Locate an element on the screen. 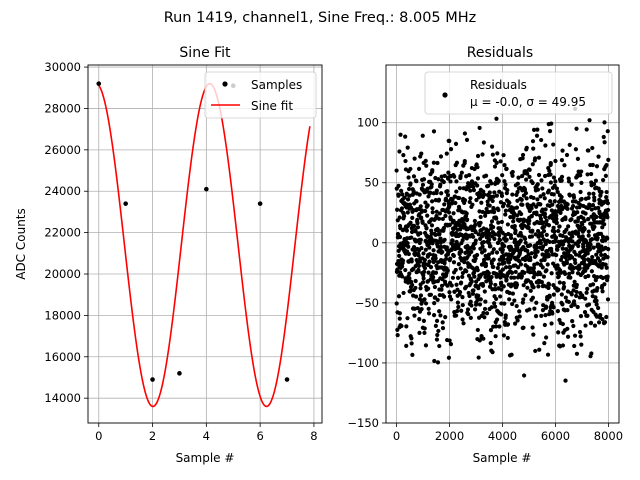 The height and width of the screenshot is (480, 640). legend-samples-label: Samples is located at coordinates (276, 85).